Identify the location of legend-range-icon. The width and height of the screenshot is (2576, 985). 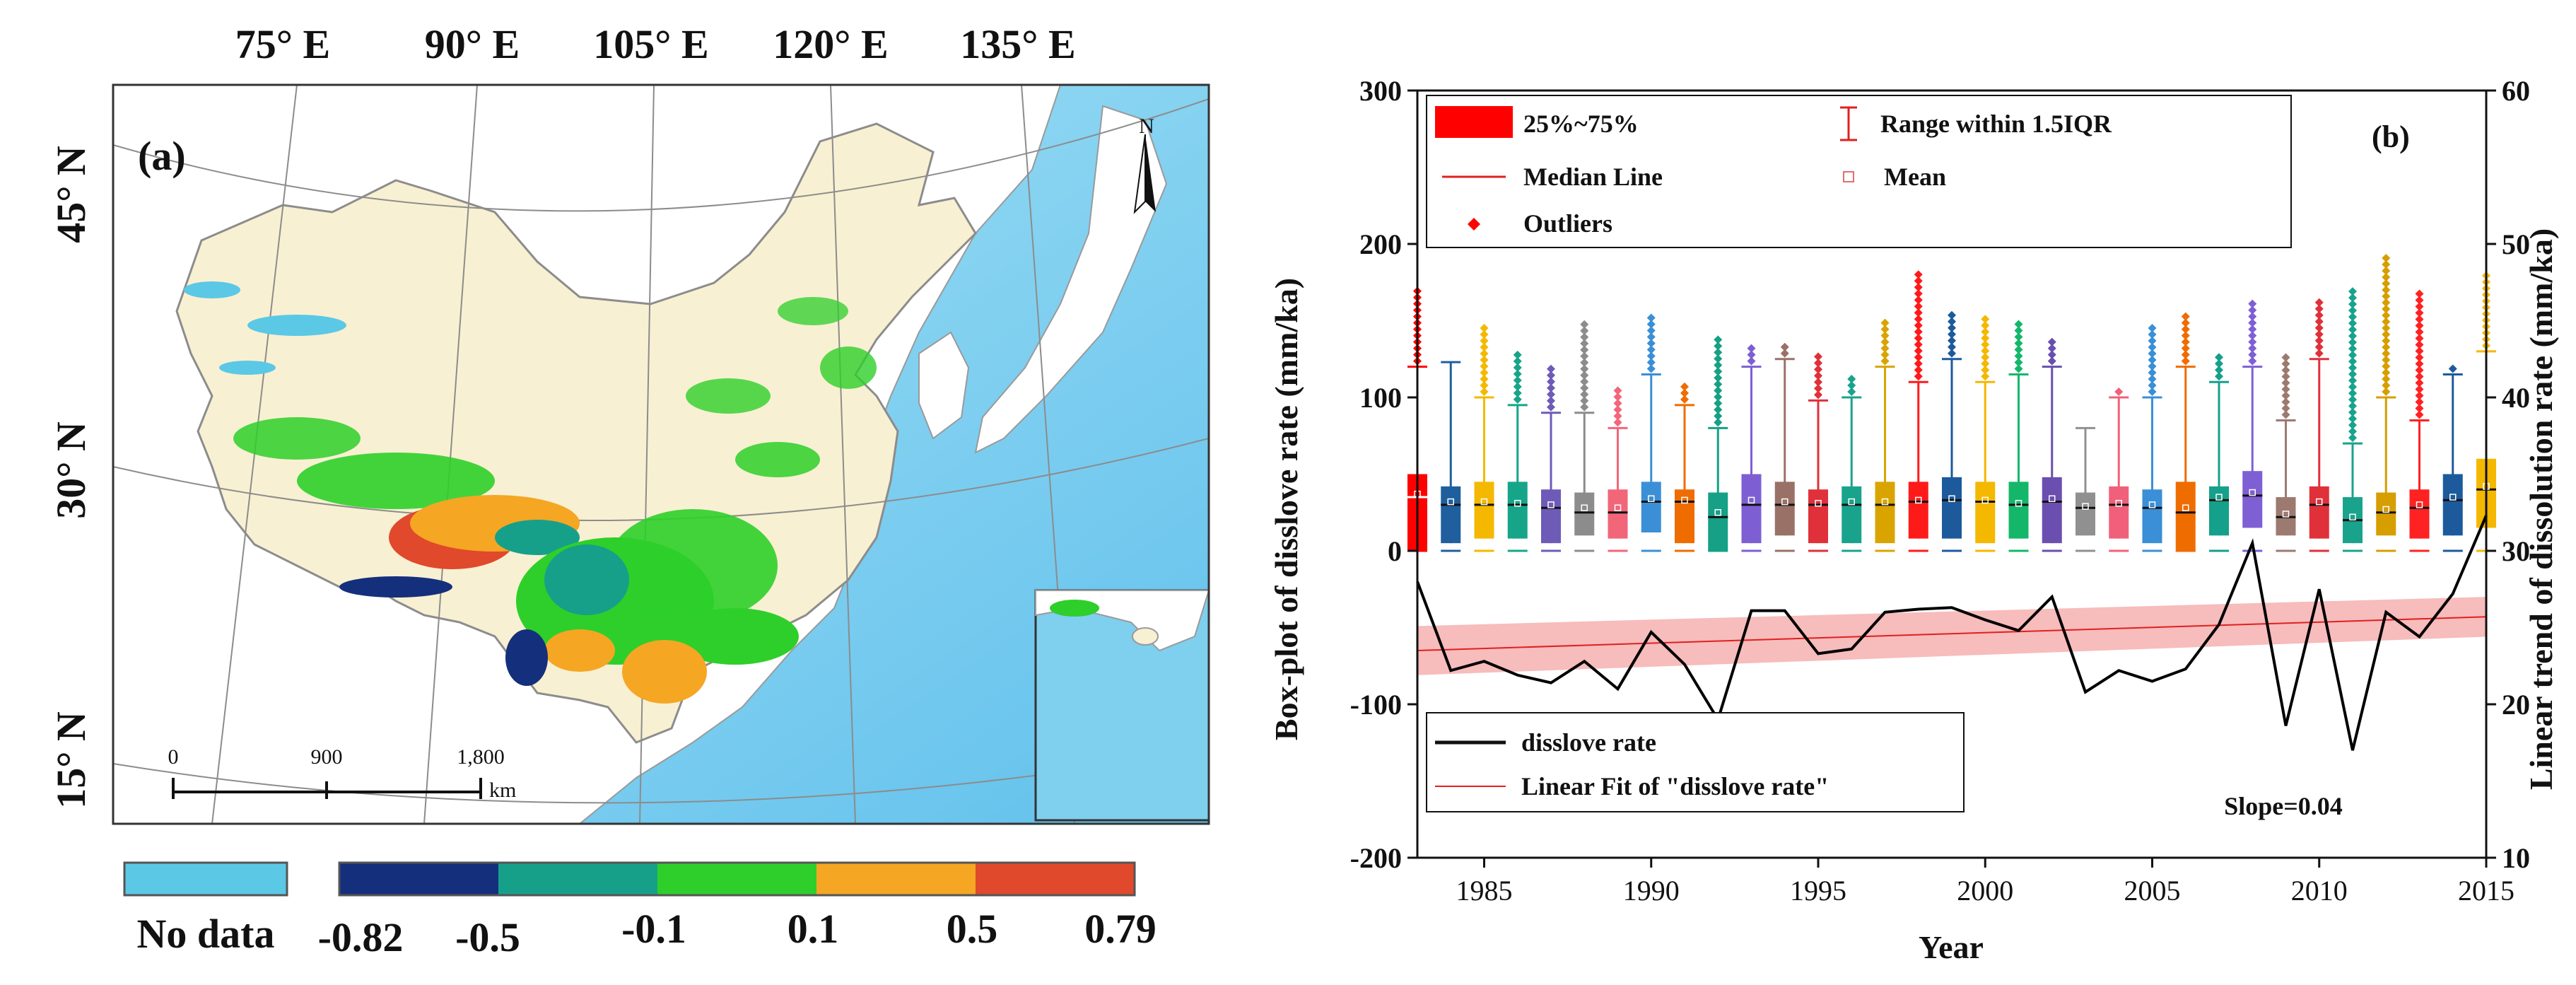
(1849, 124).